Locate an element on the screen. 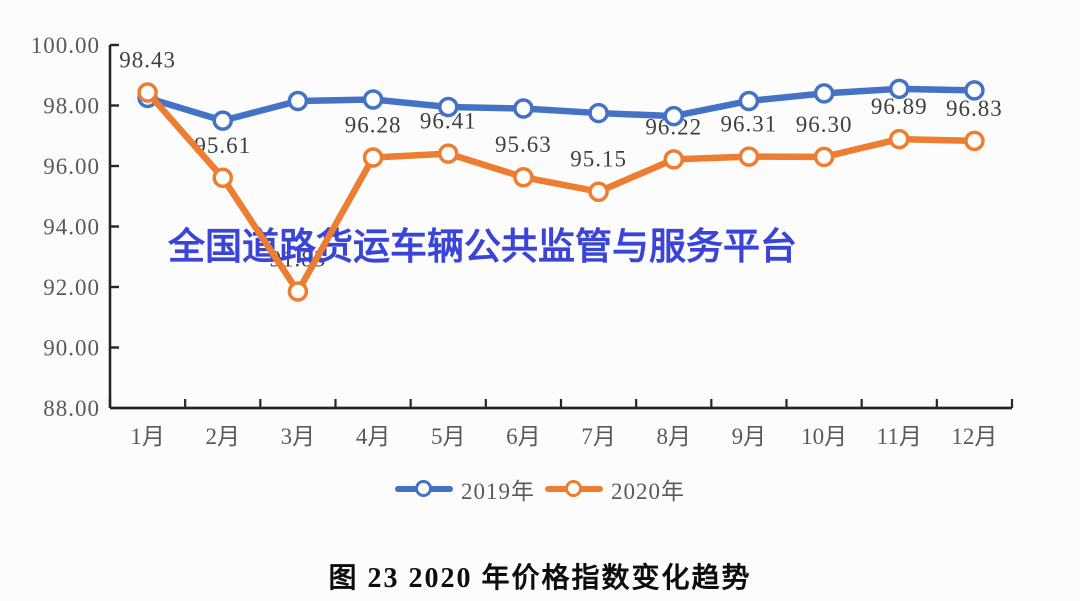  x-category-label: 7月 is located at coordinates (598, 436).